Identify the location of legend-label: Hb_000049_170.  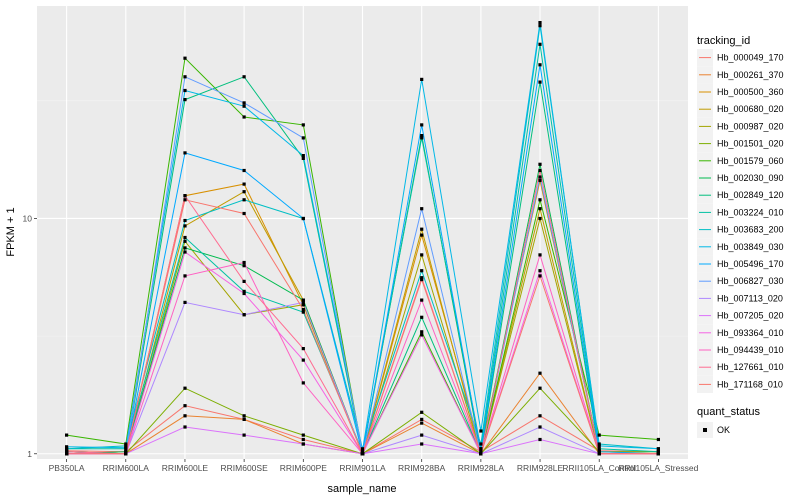
(750, 58).